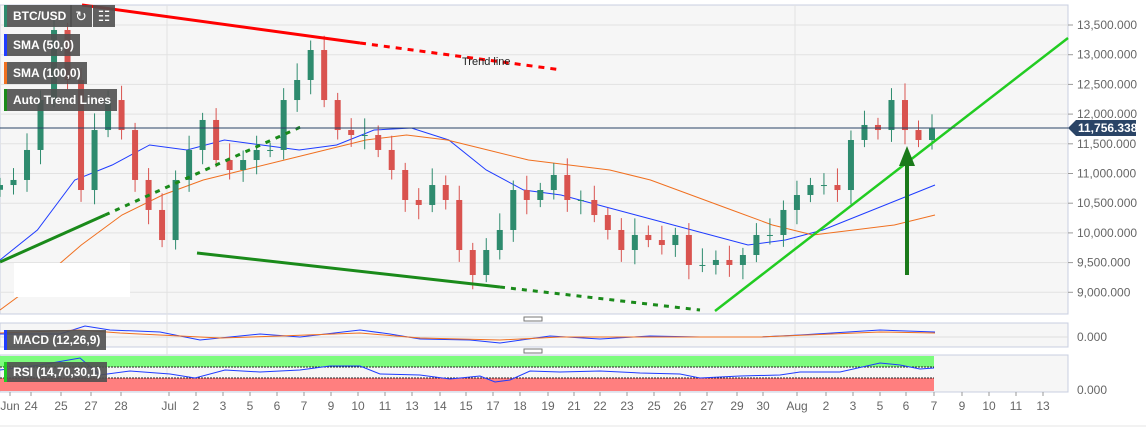  I want to click on x-tick-label: Jul, so click(168, 406).